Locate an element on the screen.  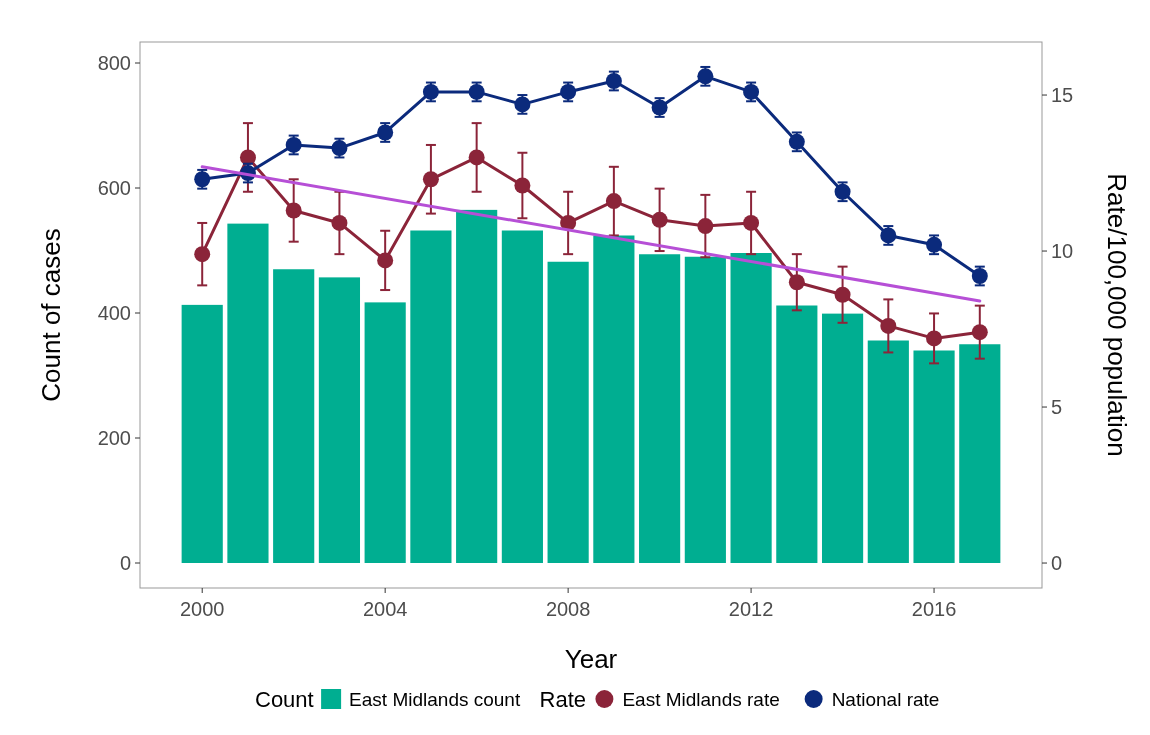
text: Rate is located at coordinates (563, 699).